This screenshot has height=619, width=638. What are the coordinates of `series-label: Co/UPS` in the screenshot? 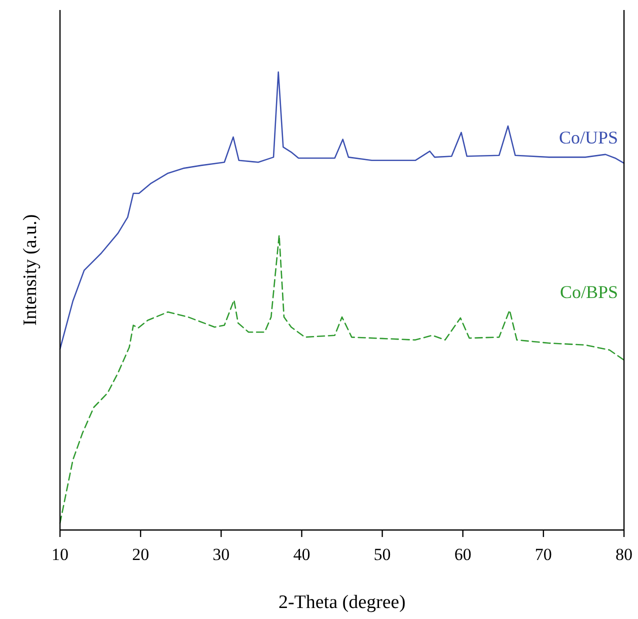 It's located at (588, 137).